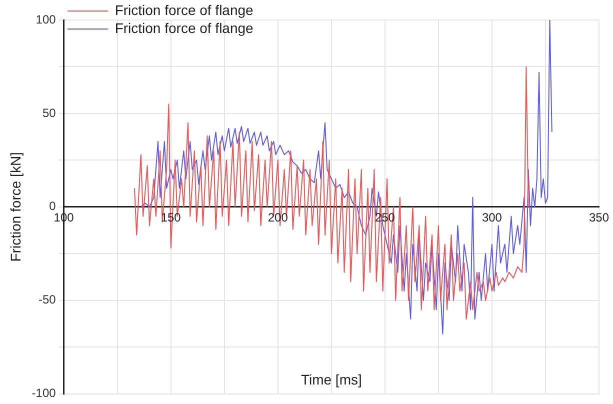 This screenshot has width=613, height=404. What do you see at coordinates (44, 393) in the screenshot?
I see `y-tick-label: -100` at bounding box center [44, 393].